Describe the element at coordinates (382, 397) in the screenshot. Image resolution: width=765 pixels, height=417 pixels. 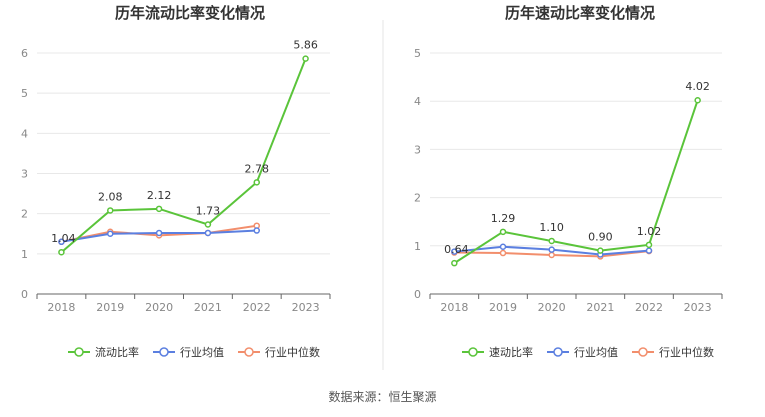
I see `data-source-note: 数据来源：恒生聚源` at that location.